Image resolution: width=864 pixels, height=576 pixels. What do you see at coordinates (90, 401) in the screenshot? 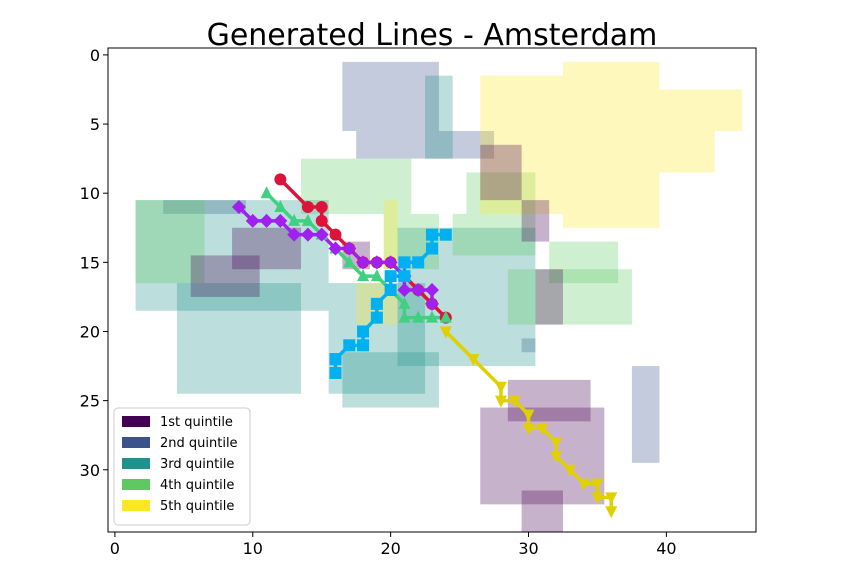
I see `y-tick-label: 25` at bounding box center [90, 401].